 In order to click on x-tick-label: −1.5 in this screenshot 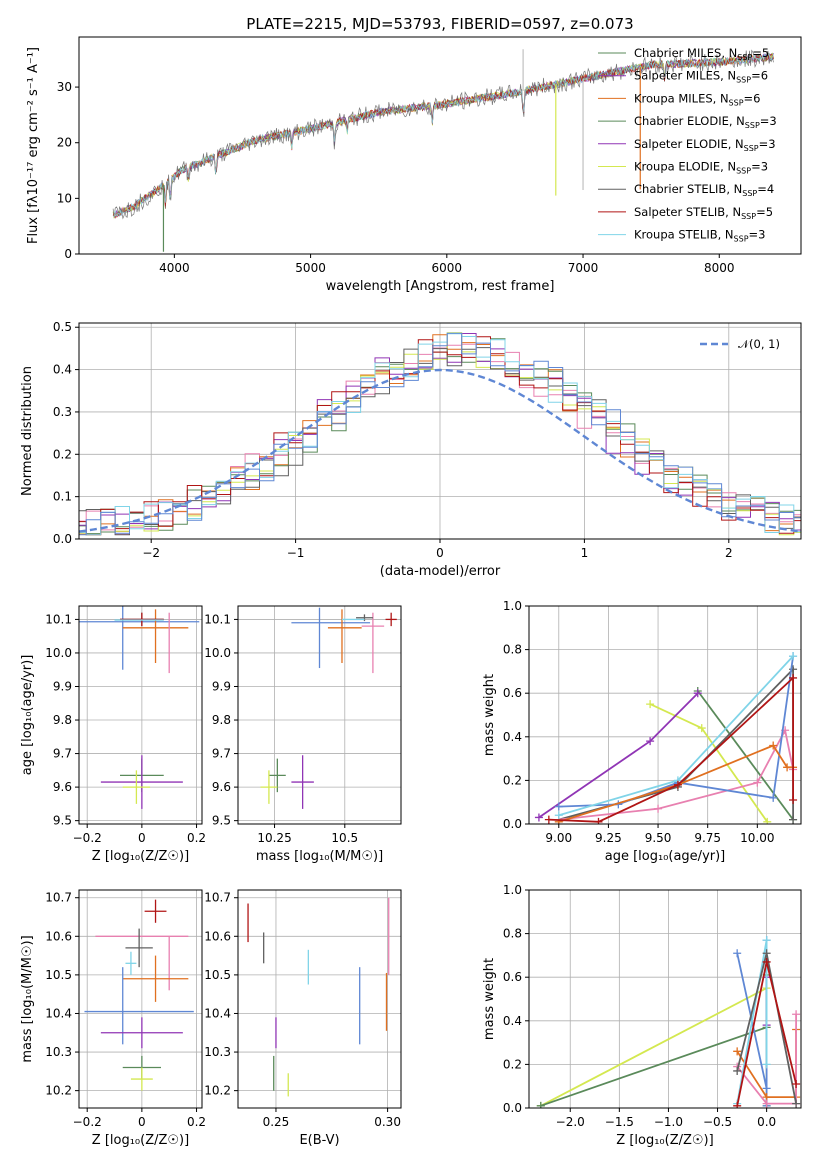, I will do `click(619, 1122)`.